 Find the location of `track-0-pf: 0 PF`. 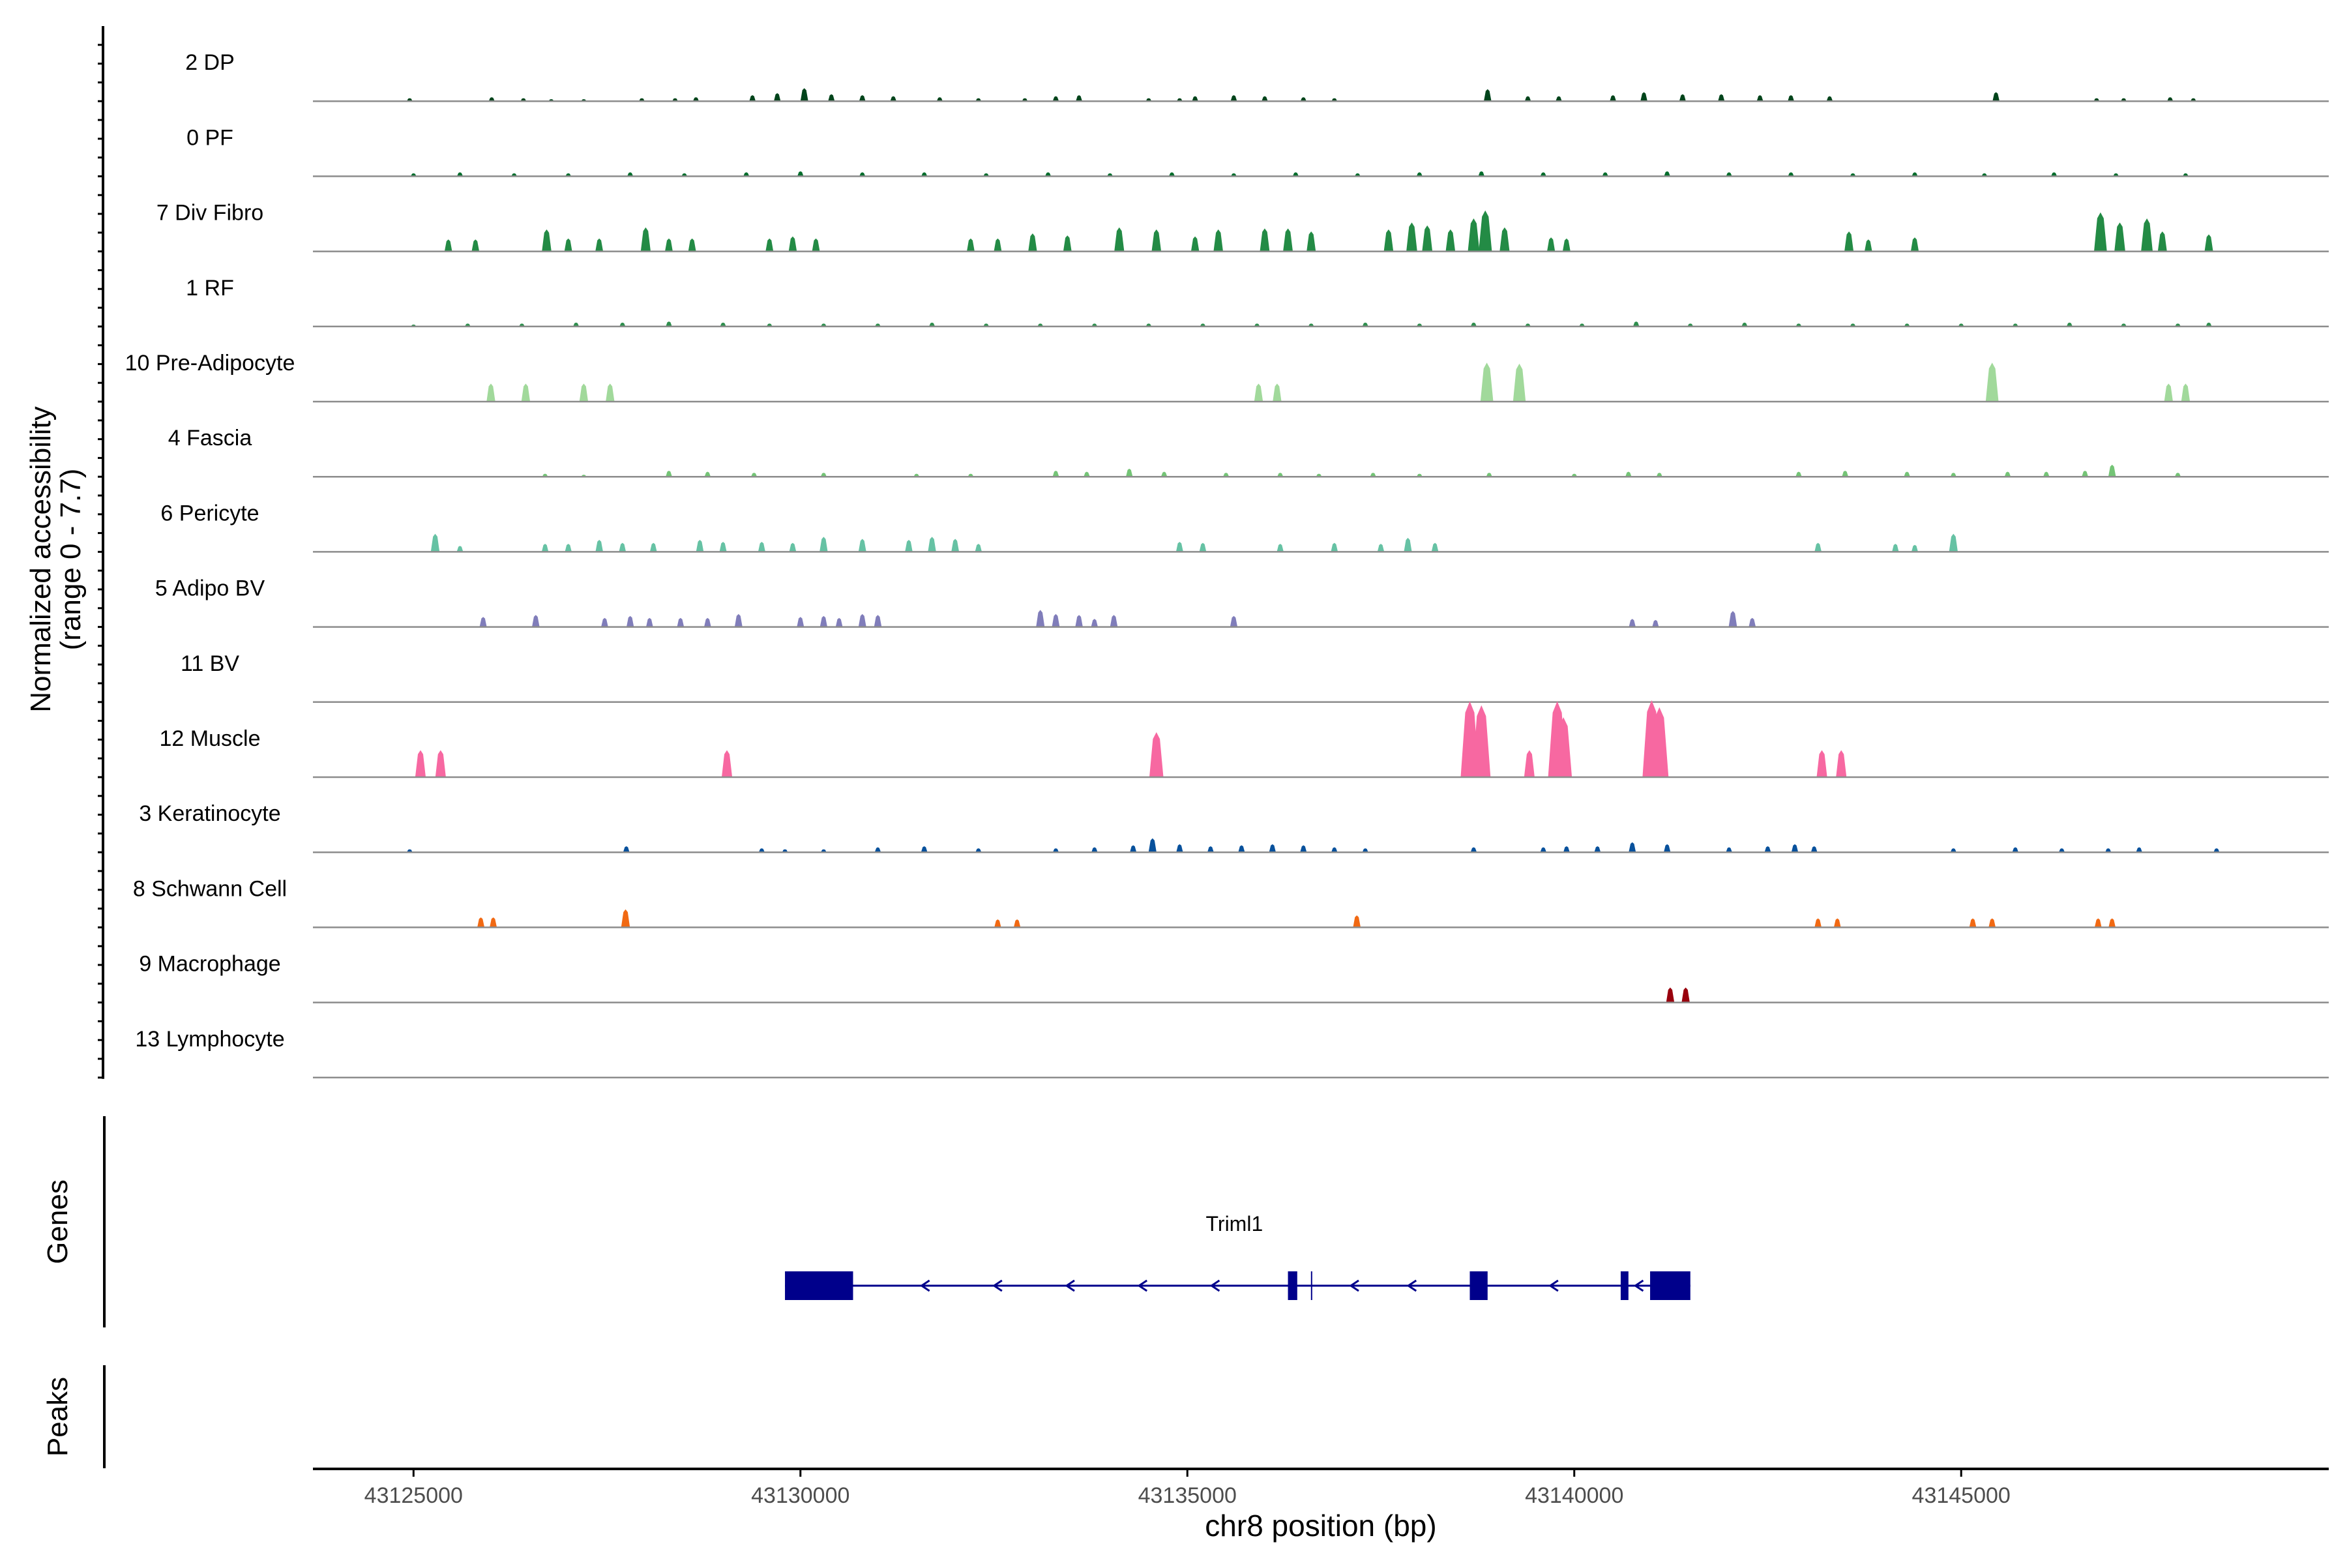

track-0-pf: 0 PF is located at coordinates (1257, 151).